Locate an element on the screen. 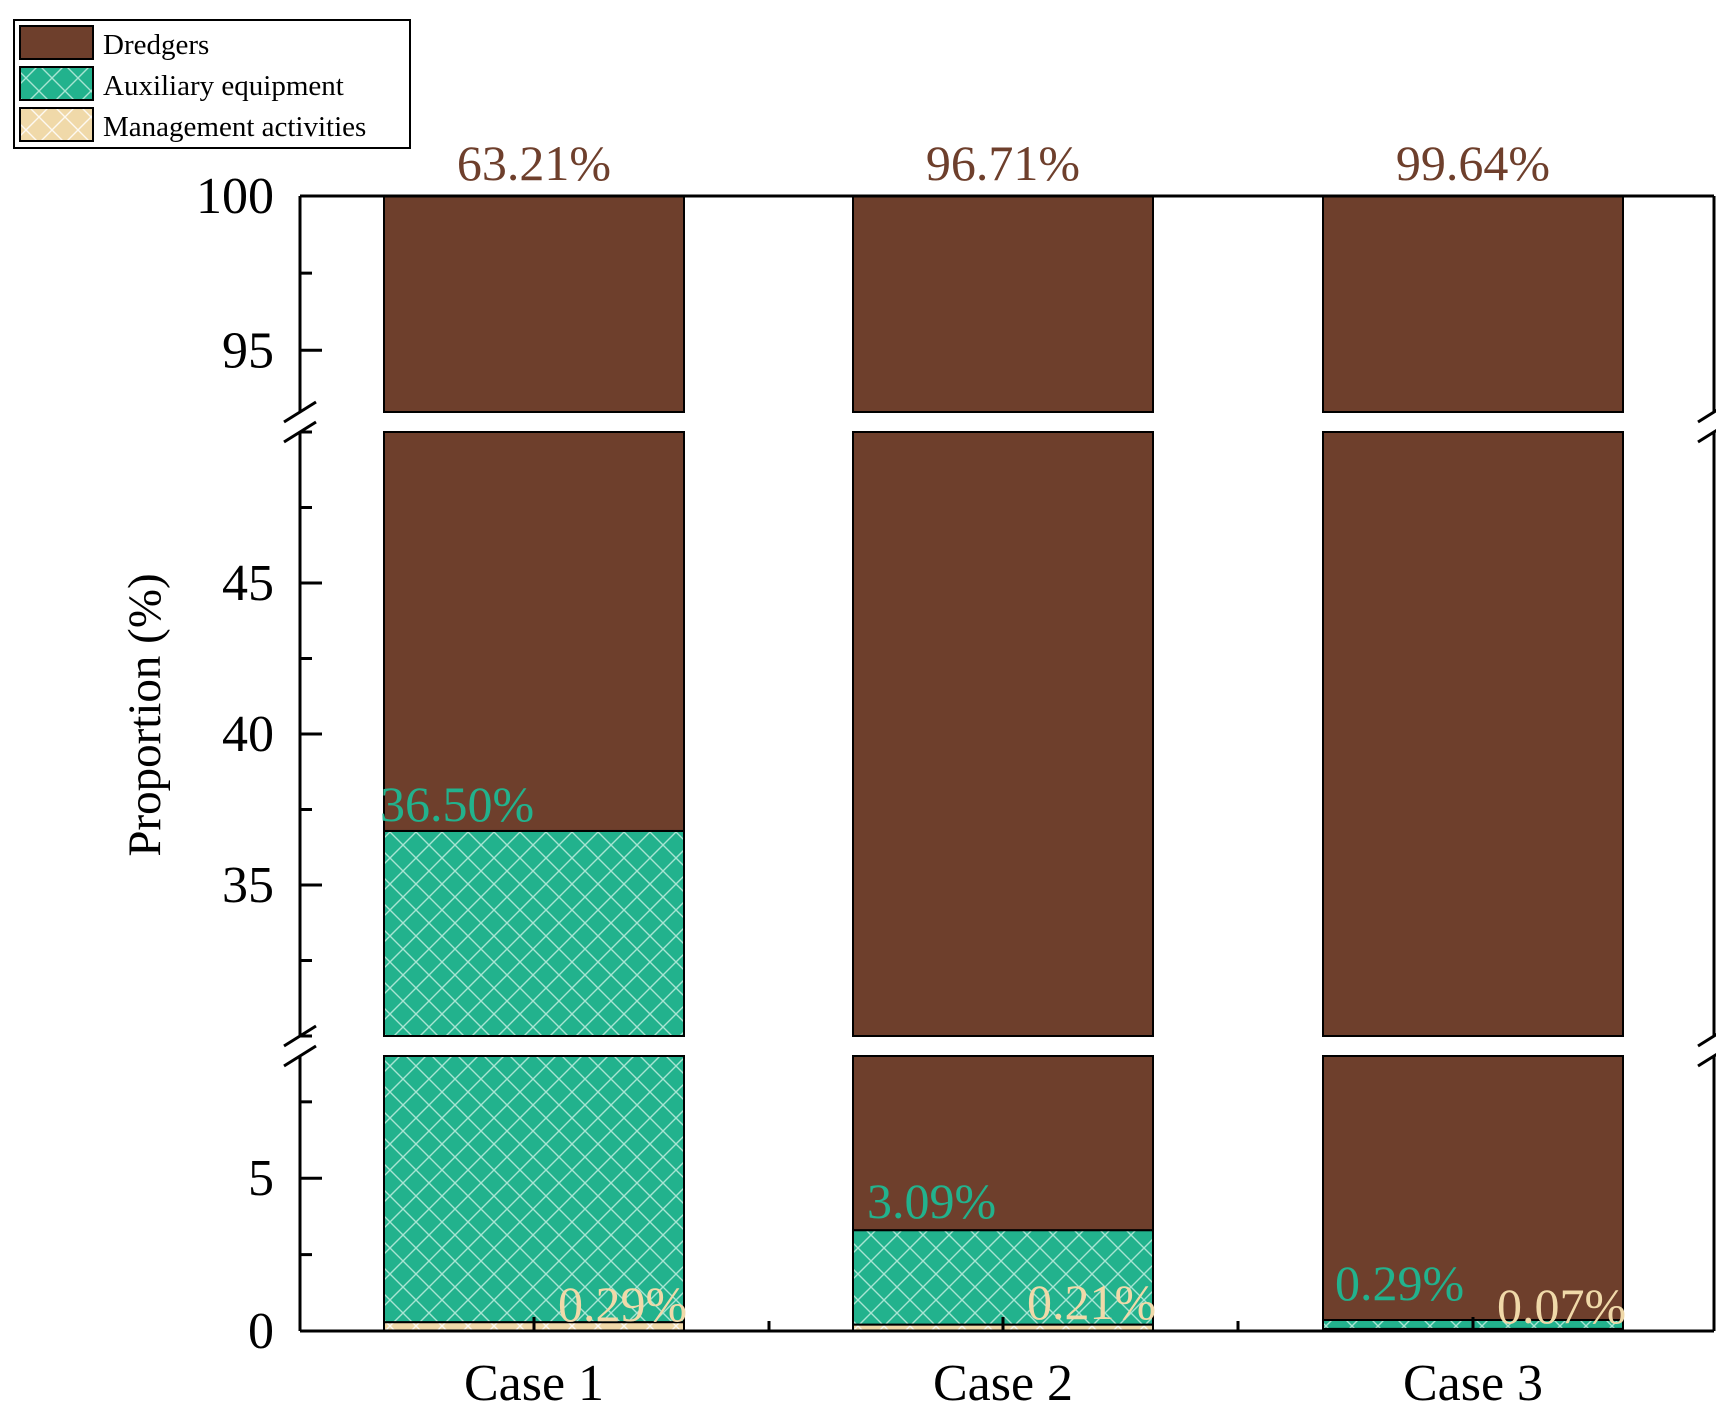 Image resolution: width=1716 pixels, height=1406 pixels. legend-label-dredgers: Dredgers is located at coordinates (156, 45).